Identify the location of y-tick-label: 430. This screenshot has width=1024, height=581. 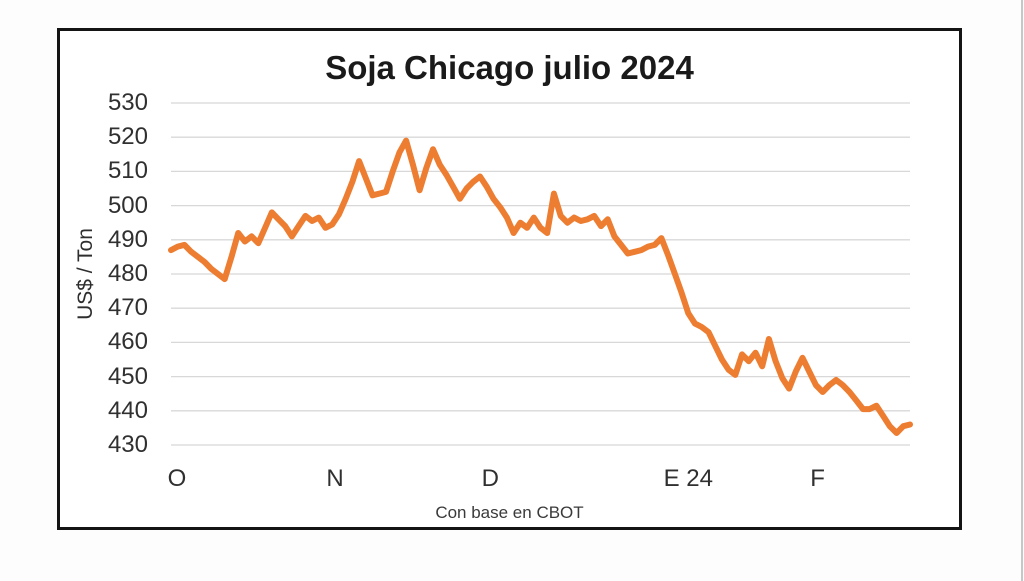
(127, 444).